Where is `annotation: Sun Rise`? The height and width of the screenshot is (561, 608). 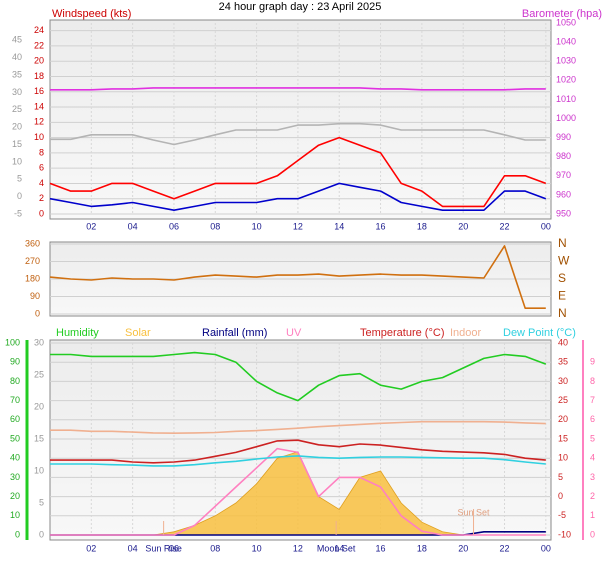 annotation: Sun Rise is located at coordinates (163, 548).